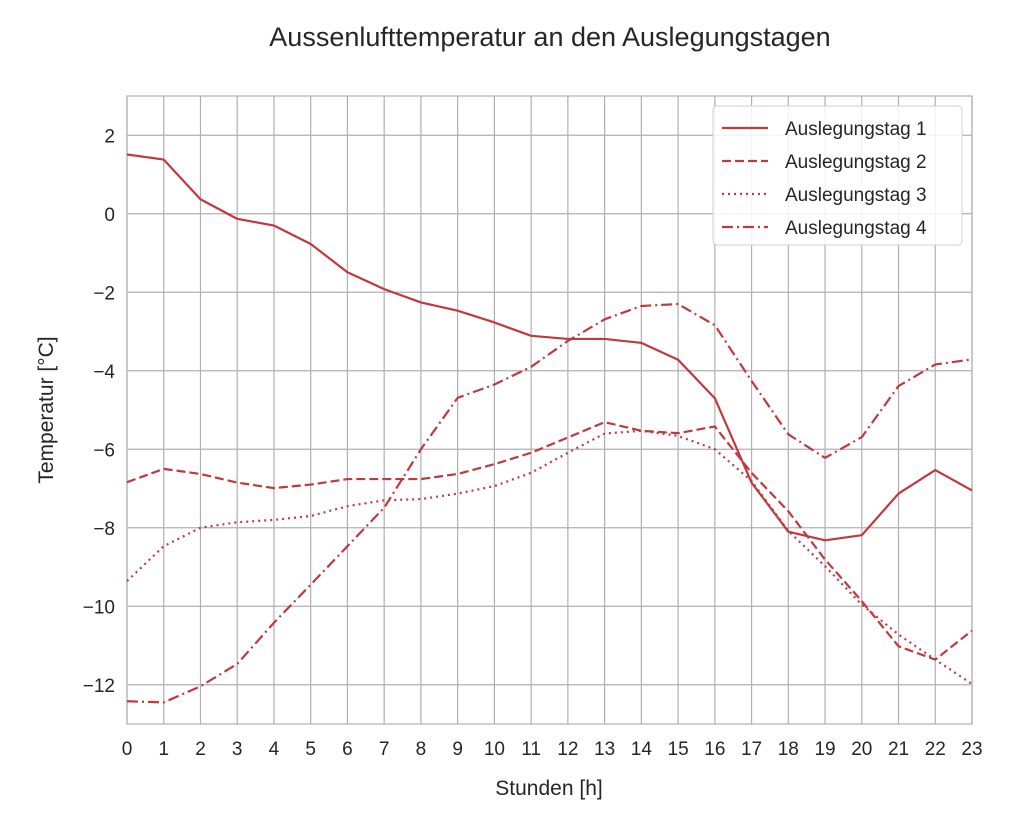  Describe the element at coordinates (714, 749) in the screenshot. I see `x-tick-label: 16` at that location.